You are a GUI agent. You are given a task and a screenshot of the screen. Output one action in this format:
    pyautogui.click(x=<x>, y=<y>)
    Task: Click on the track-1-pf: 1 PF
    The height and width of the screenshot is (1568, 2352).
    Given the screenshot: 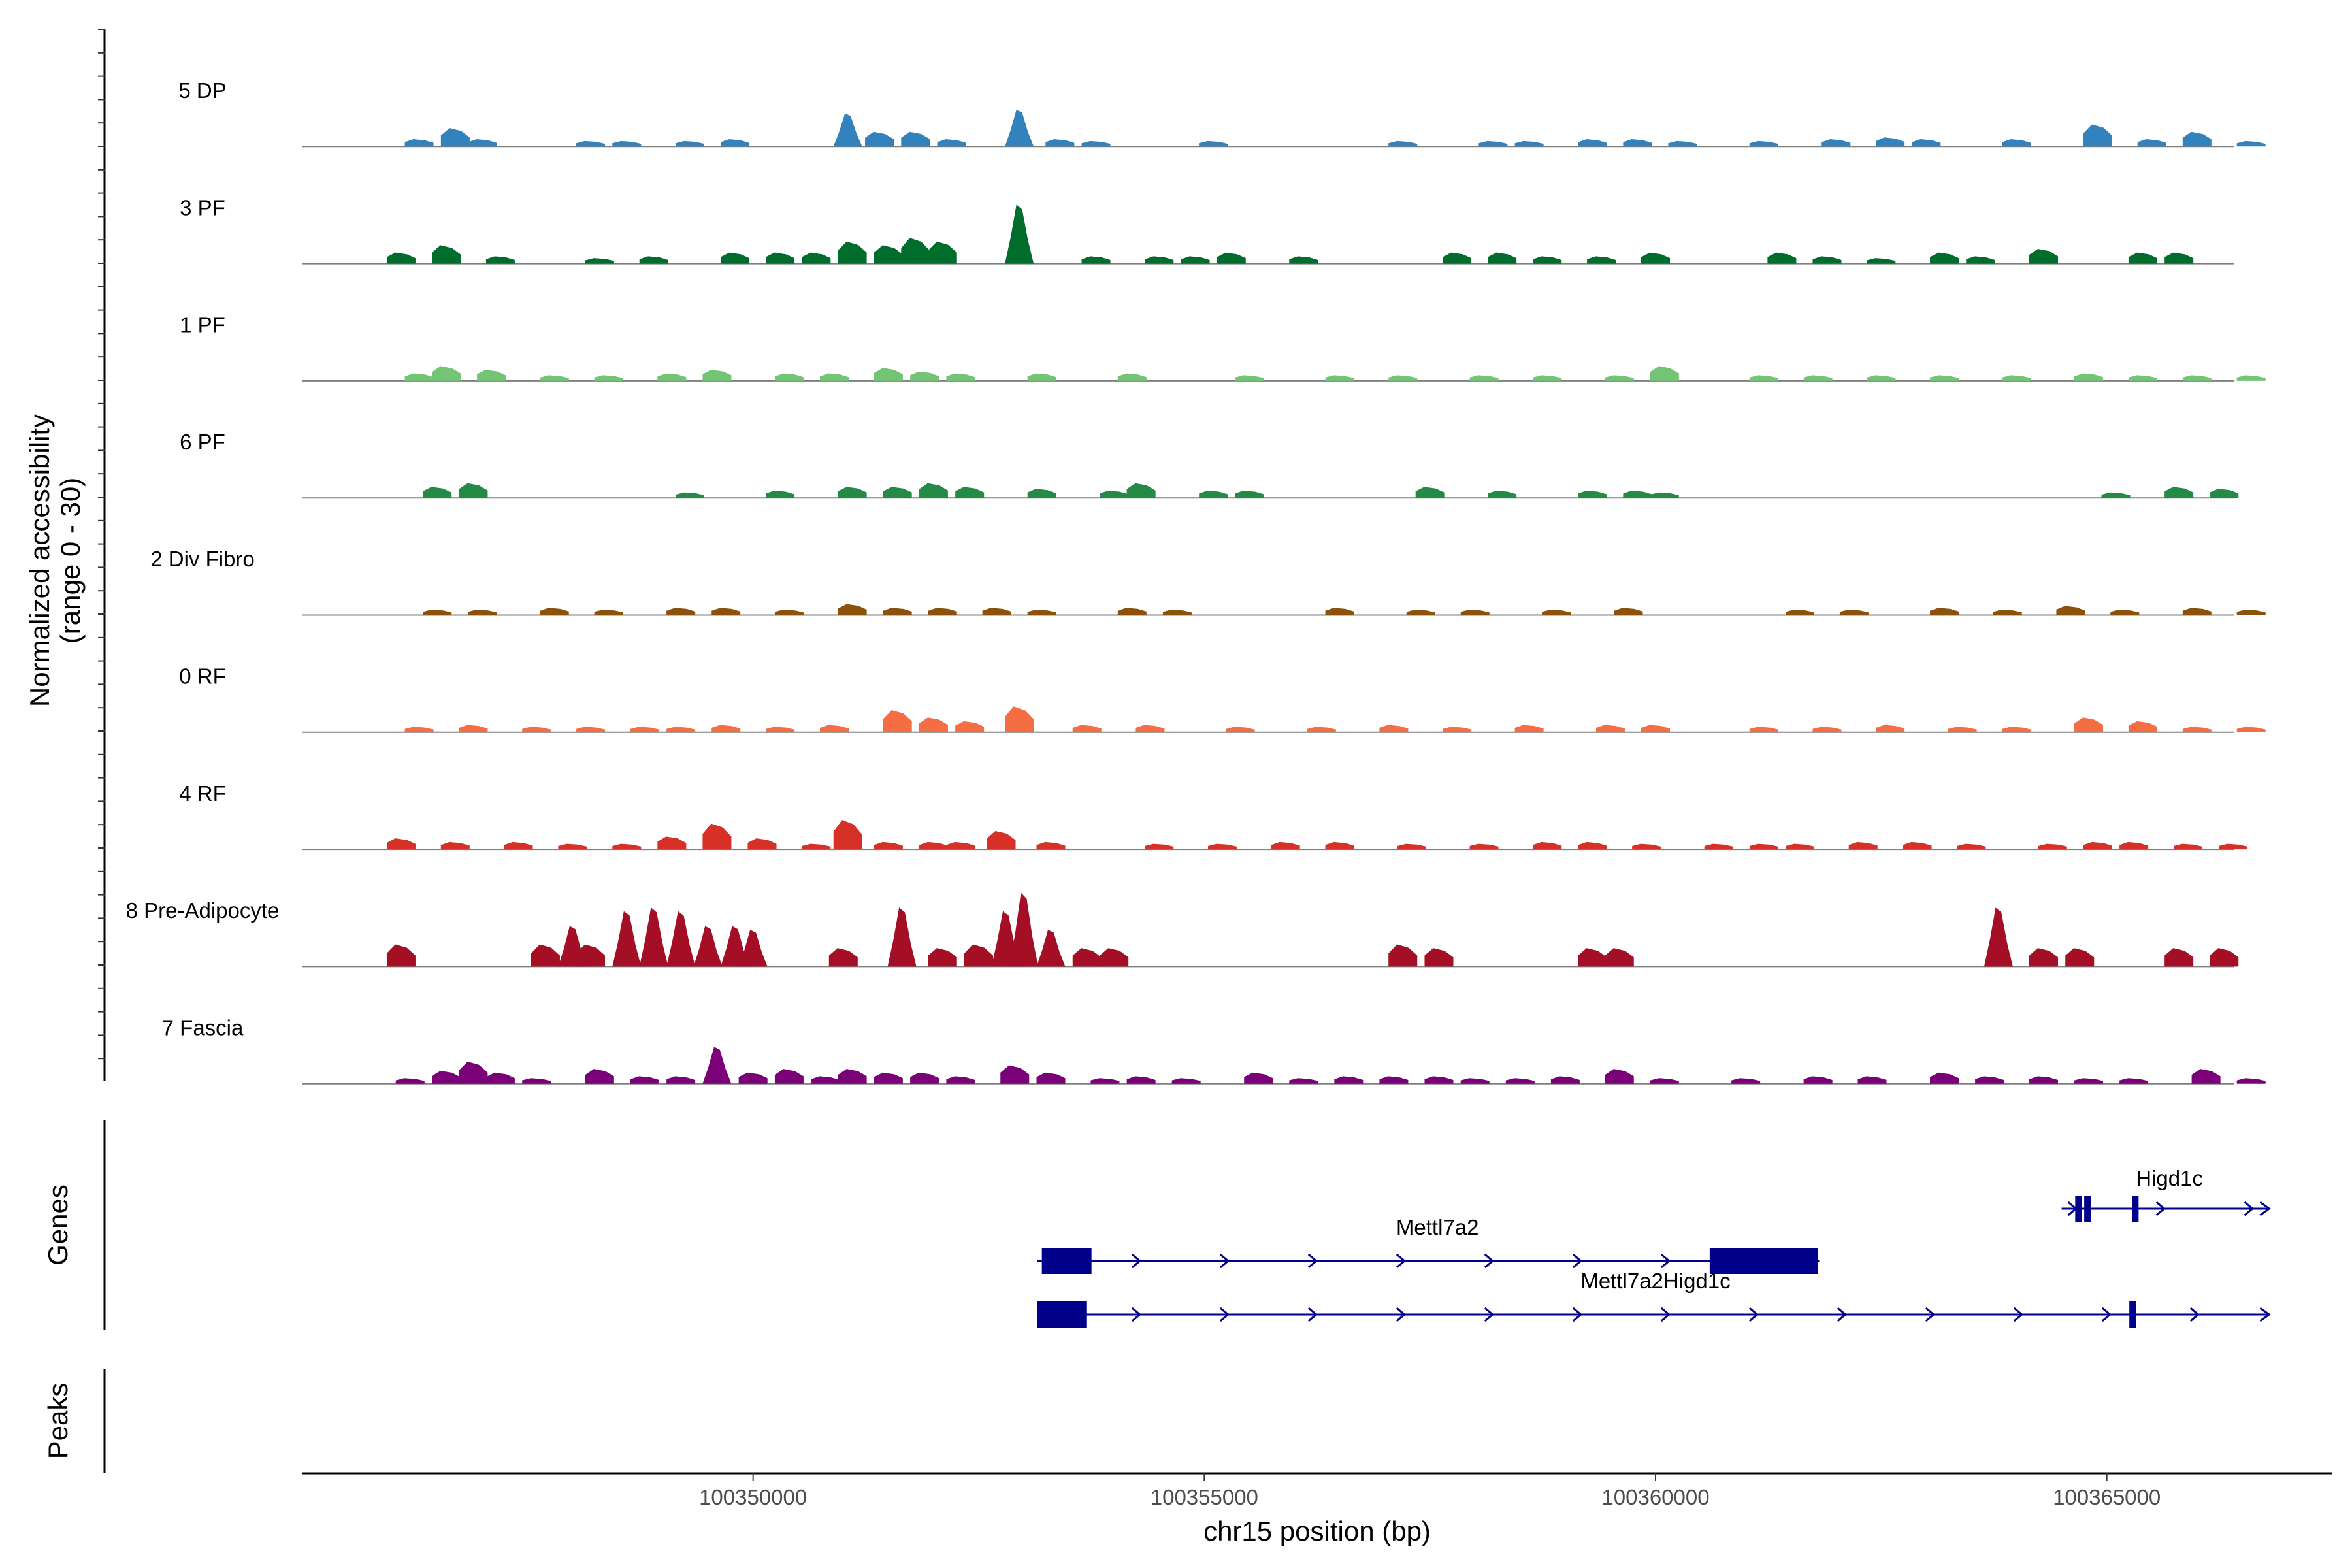 What is the action you would take?
    pyautogui.click(x=1223, y=347)
    